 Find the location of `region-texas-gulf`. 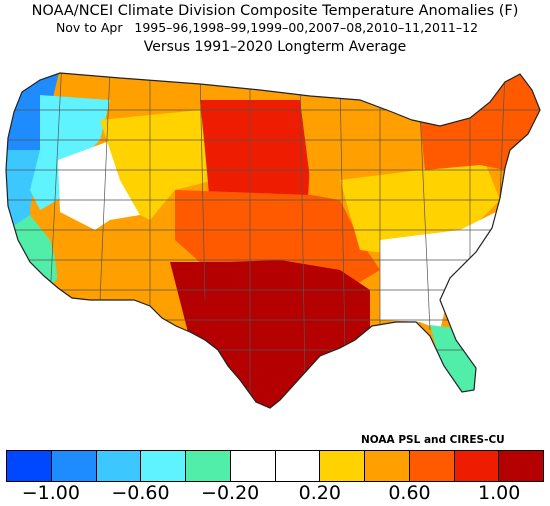

region-texas-gulf is located at coordinates (270, 334).